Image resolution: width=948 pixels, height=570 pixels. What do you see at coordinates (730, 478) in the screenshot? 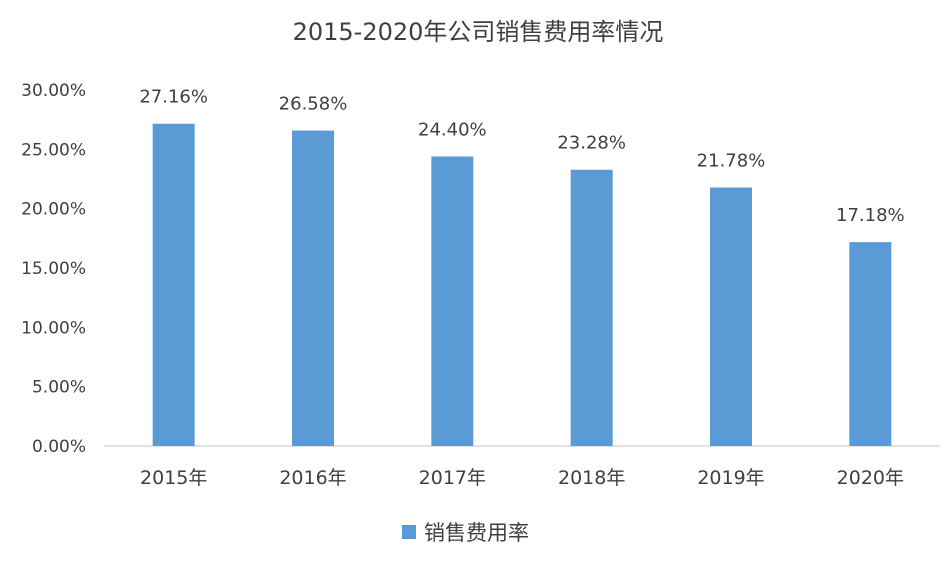
I see `x-tick-label: 2019年` at bounding box center [730, 478].